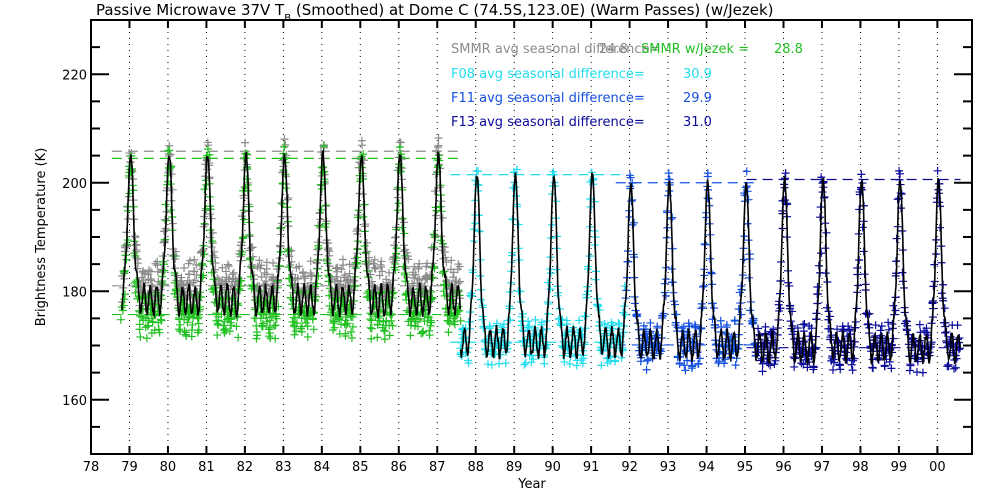 The width and height of the screenshot is (1000, 500). I want to click on y-tick-label: 180, so click(74, 292).